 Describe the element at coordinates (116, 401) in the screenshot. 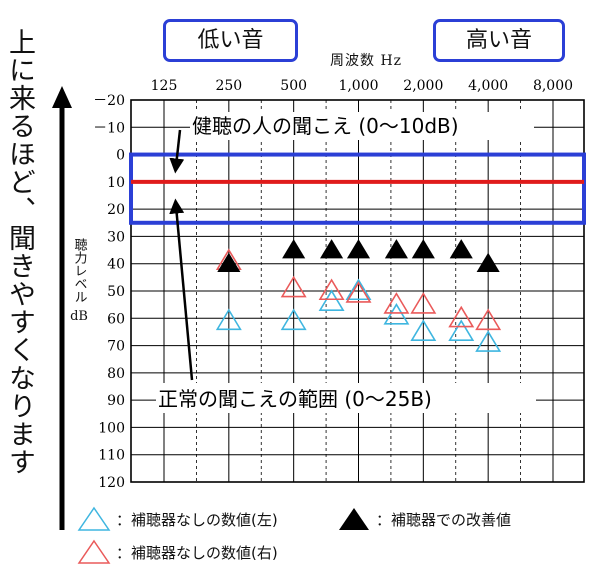

I see `y-tick-label: 90` at that location.